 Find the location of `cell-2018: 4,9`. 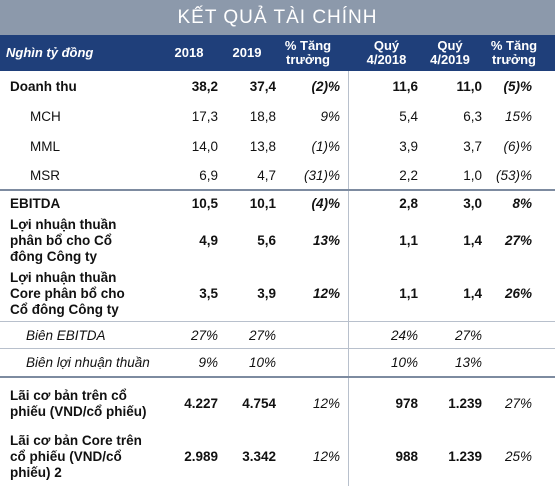

cell-2018: 4,9 is located at coordinates (208, 240).